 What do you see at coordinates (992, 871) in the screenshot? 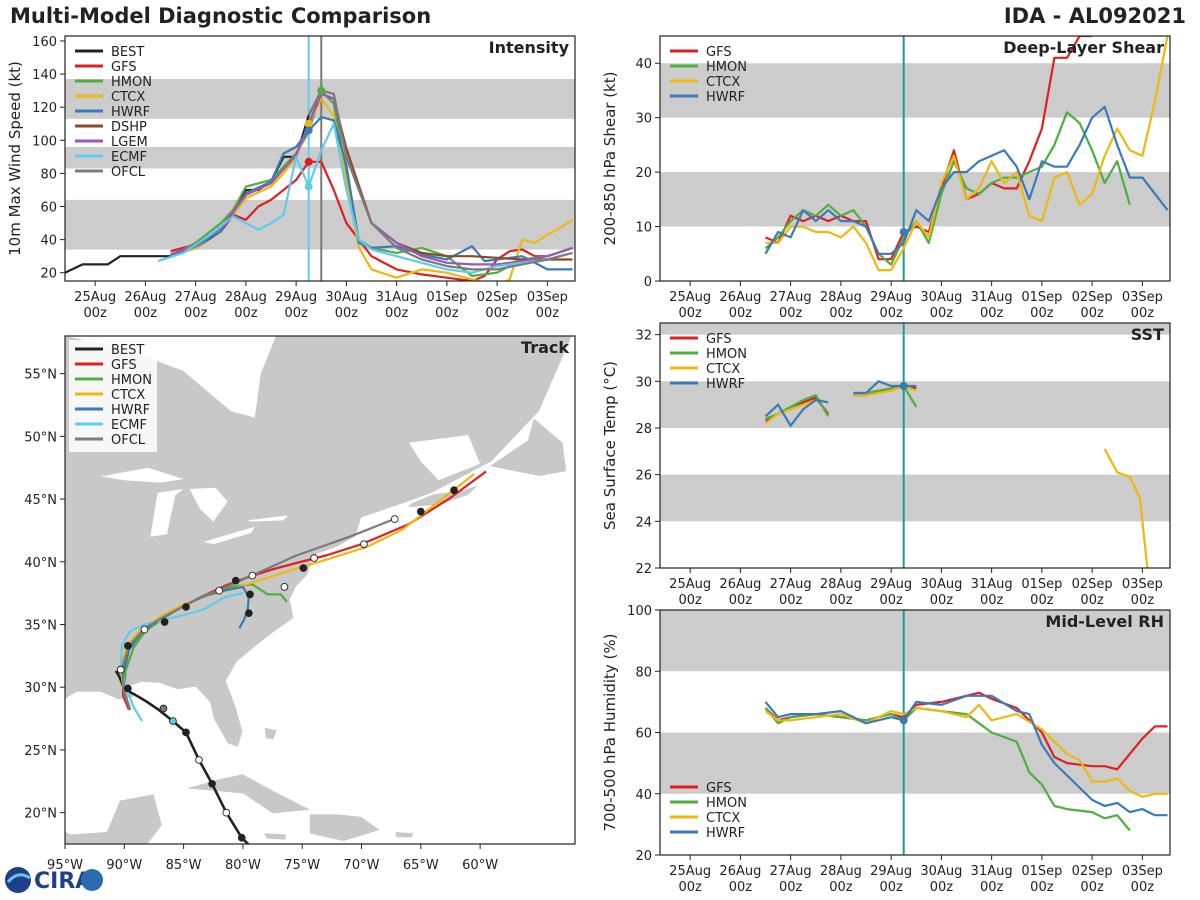
I see `rh-xtick-label: 31Aug` at bounding box center [992, 871].